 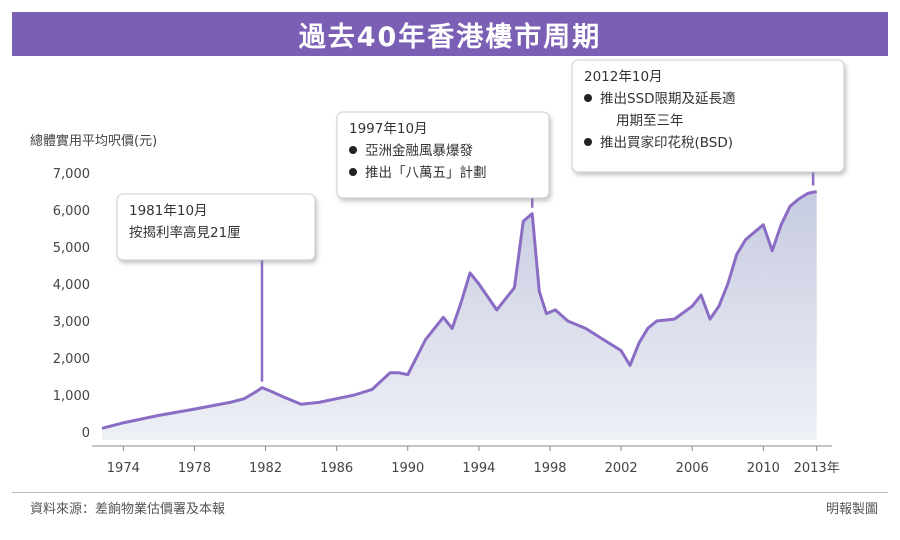 What do you see at coordinates (71, 359) in the screenshot?
I see `y-tick-label: 2,000` at bounding box center [71, 359].